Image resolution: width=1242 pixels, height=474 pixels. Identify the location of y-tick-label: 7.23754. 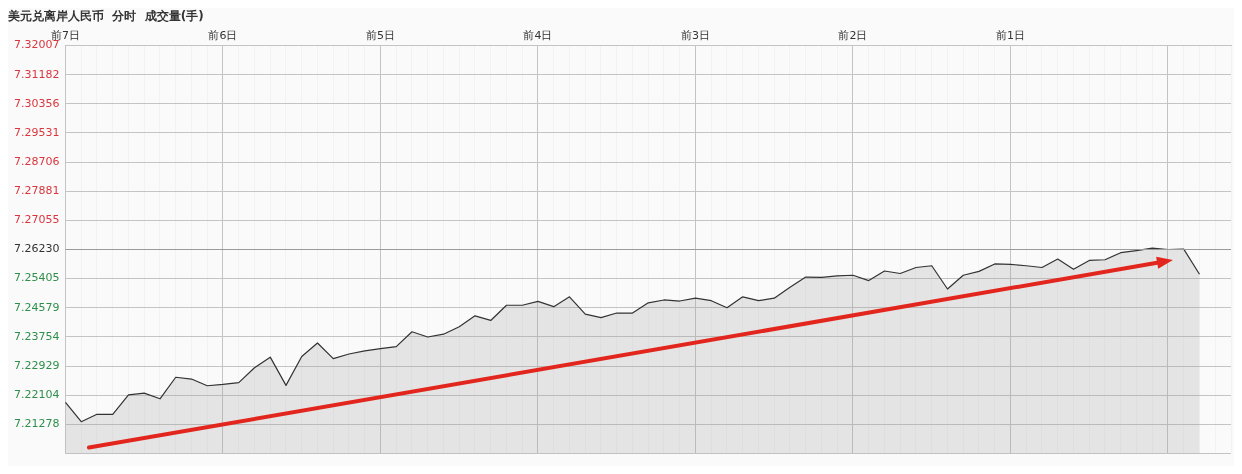
(36, 336).